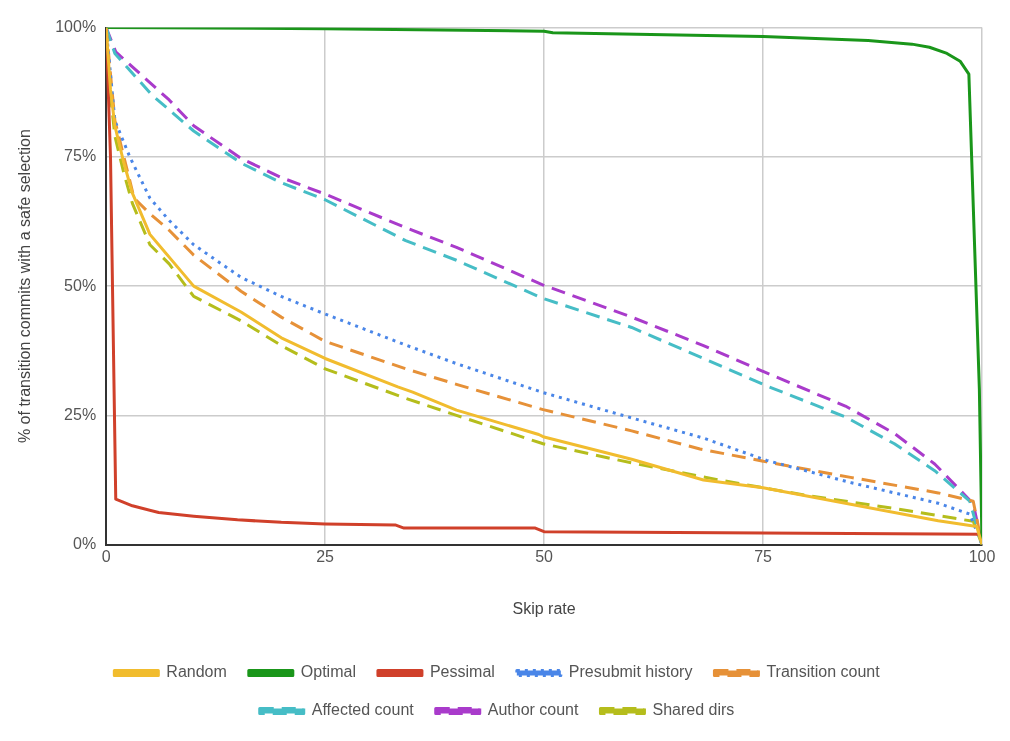 The width and height of the screenshot is (1010, 741). I want to click on y-tick-label: 0%, so click(85, 544).